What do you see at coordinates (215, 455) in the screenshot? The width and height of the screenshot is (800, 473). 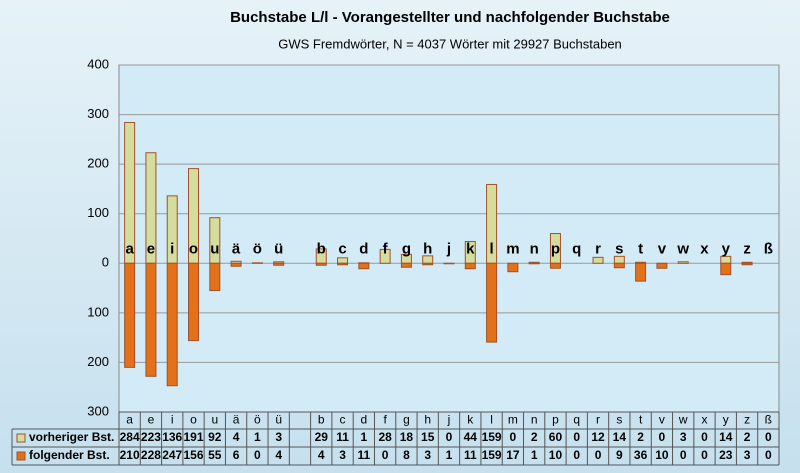 I see `table-value: 55` at bounding box center [215, 455].